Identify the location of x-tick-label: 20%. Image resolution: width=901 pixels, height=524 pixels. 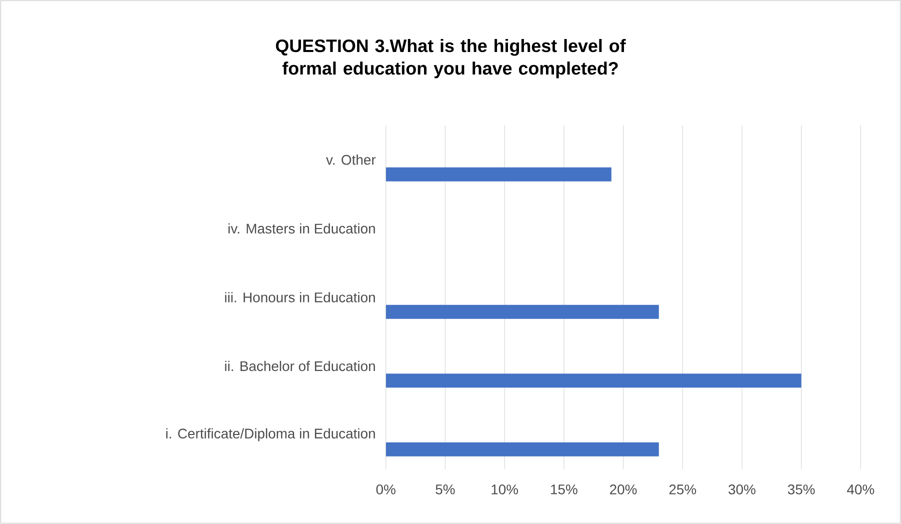
(623, 489).